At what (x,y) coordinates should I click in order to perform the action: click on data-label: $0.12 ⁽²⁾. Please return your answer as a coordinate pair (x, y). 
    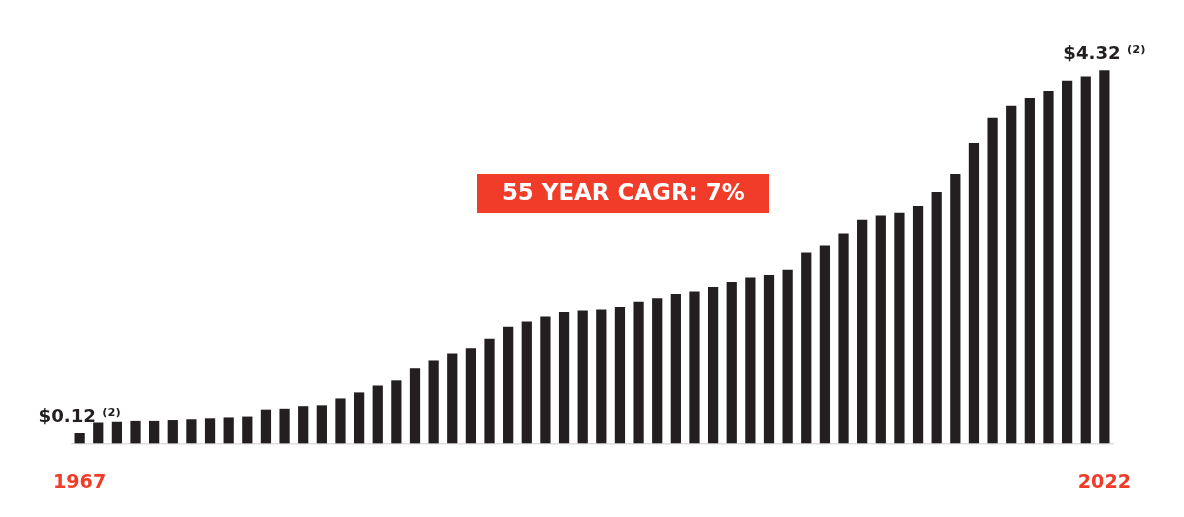
    Looking at the image, I should click on (79, 415).